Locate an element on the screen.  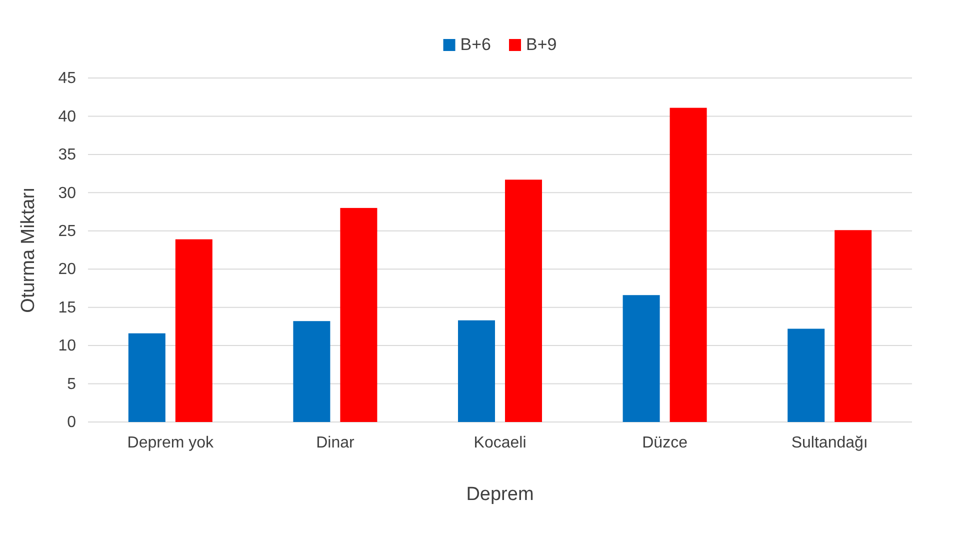
y-tick-label: 45 is located at coordinates (67, 79).